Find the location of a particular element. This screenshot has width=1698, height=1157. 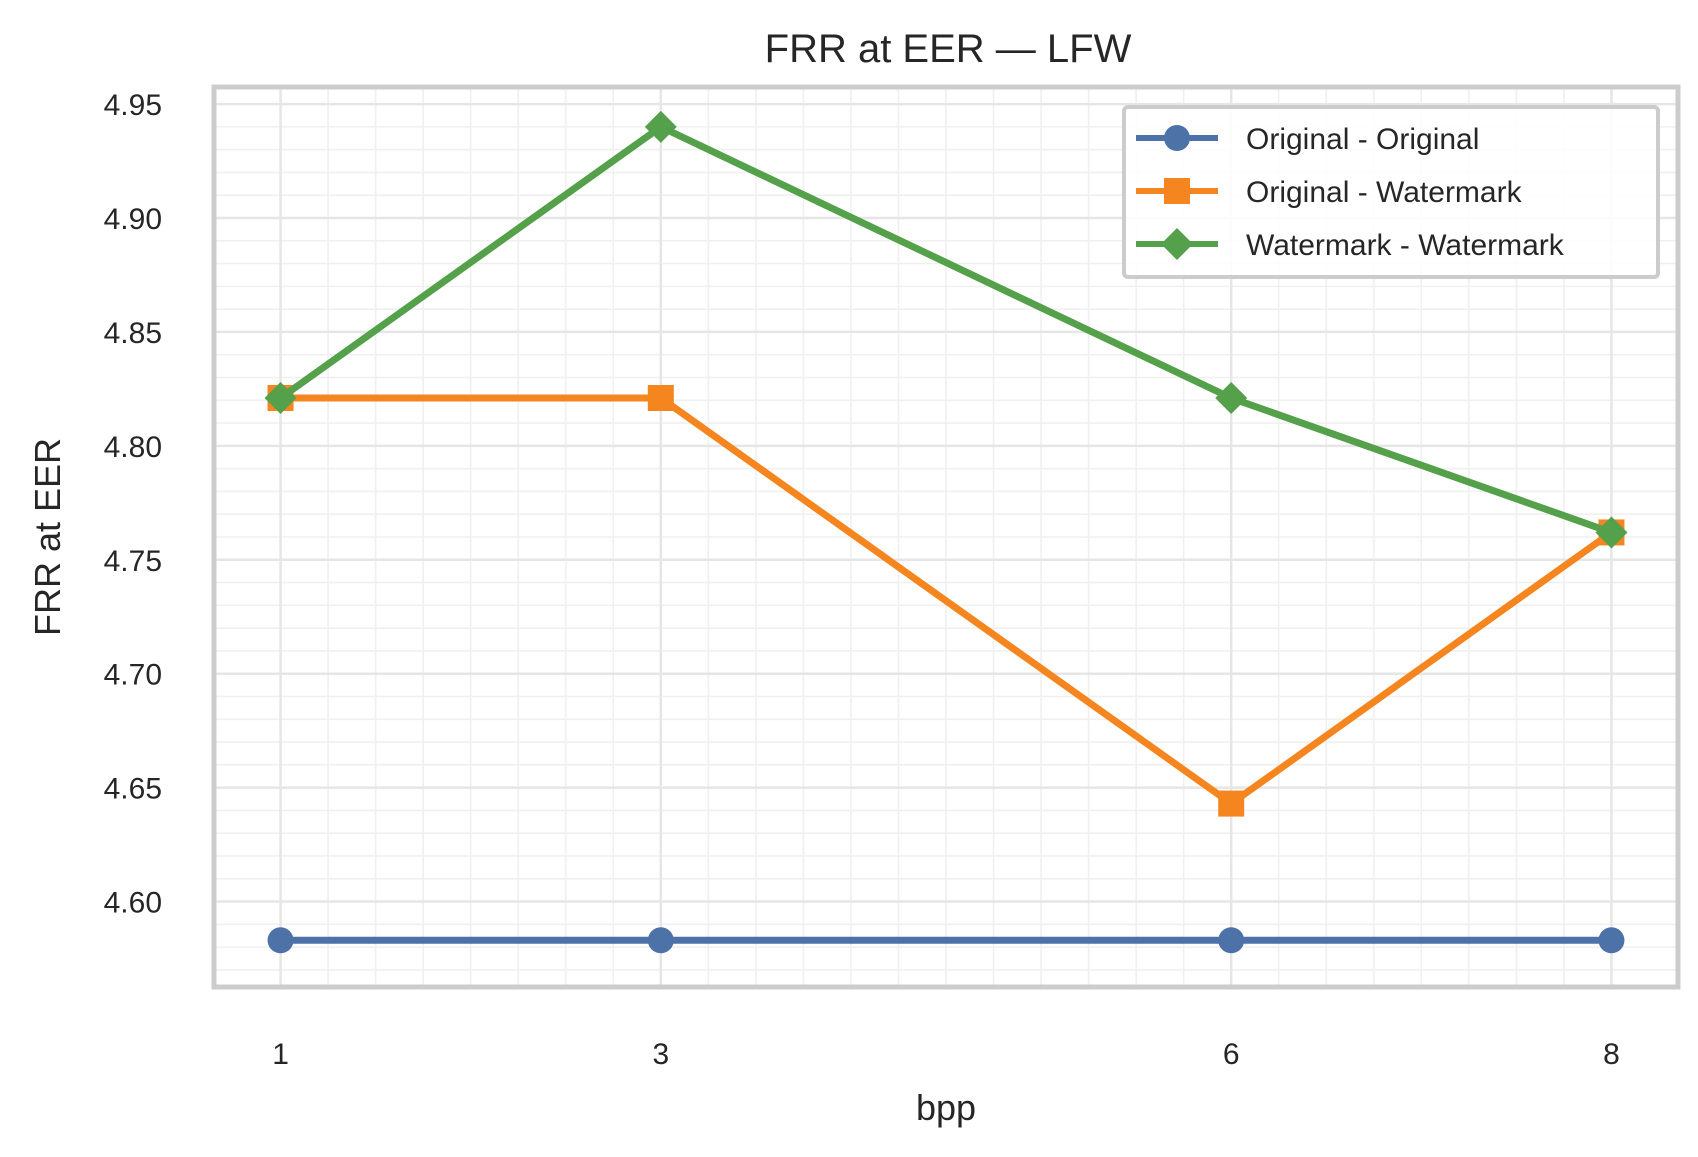

y-axis-ticks: 4.60 4.65 4.70 4.75 4.80 4.85 4.90 4.95 is located at coordinates (133, 504).